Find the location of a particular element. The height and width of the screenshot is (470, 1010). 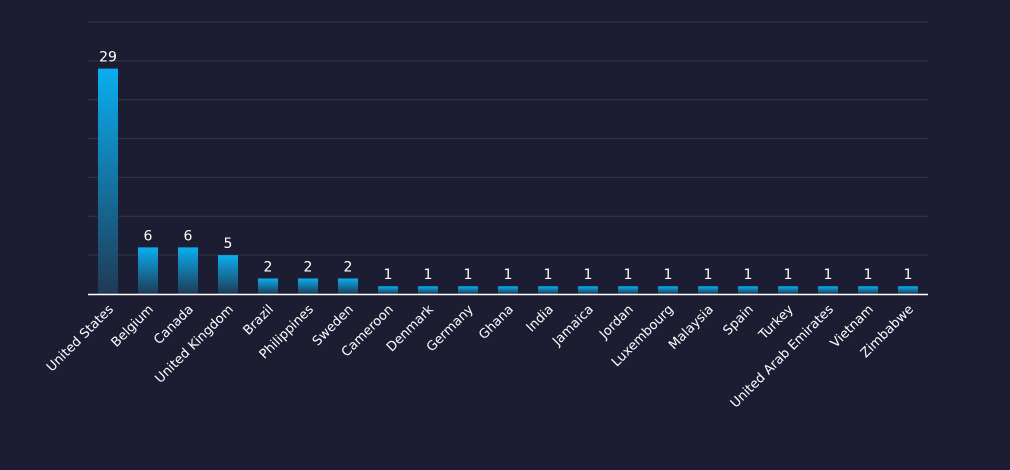

bar-india is located at coordinates (548, 290).